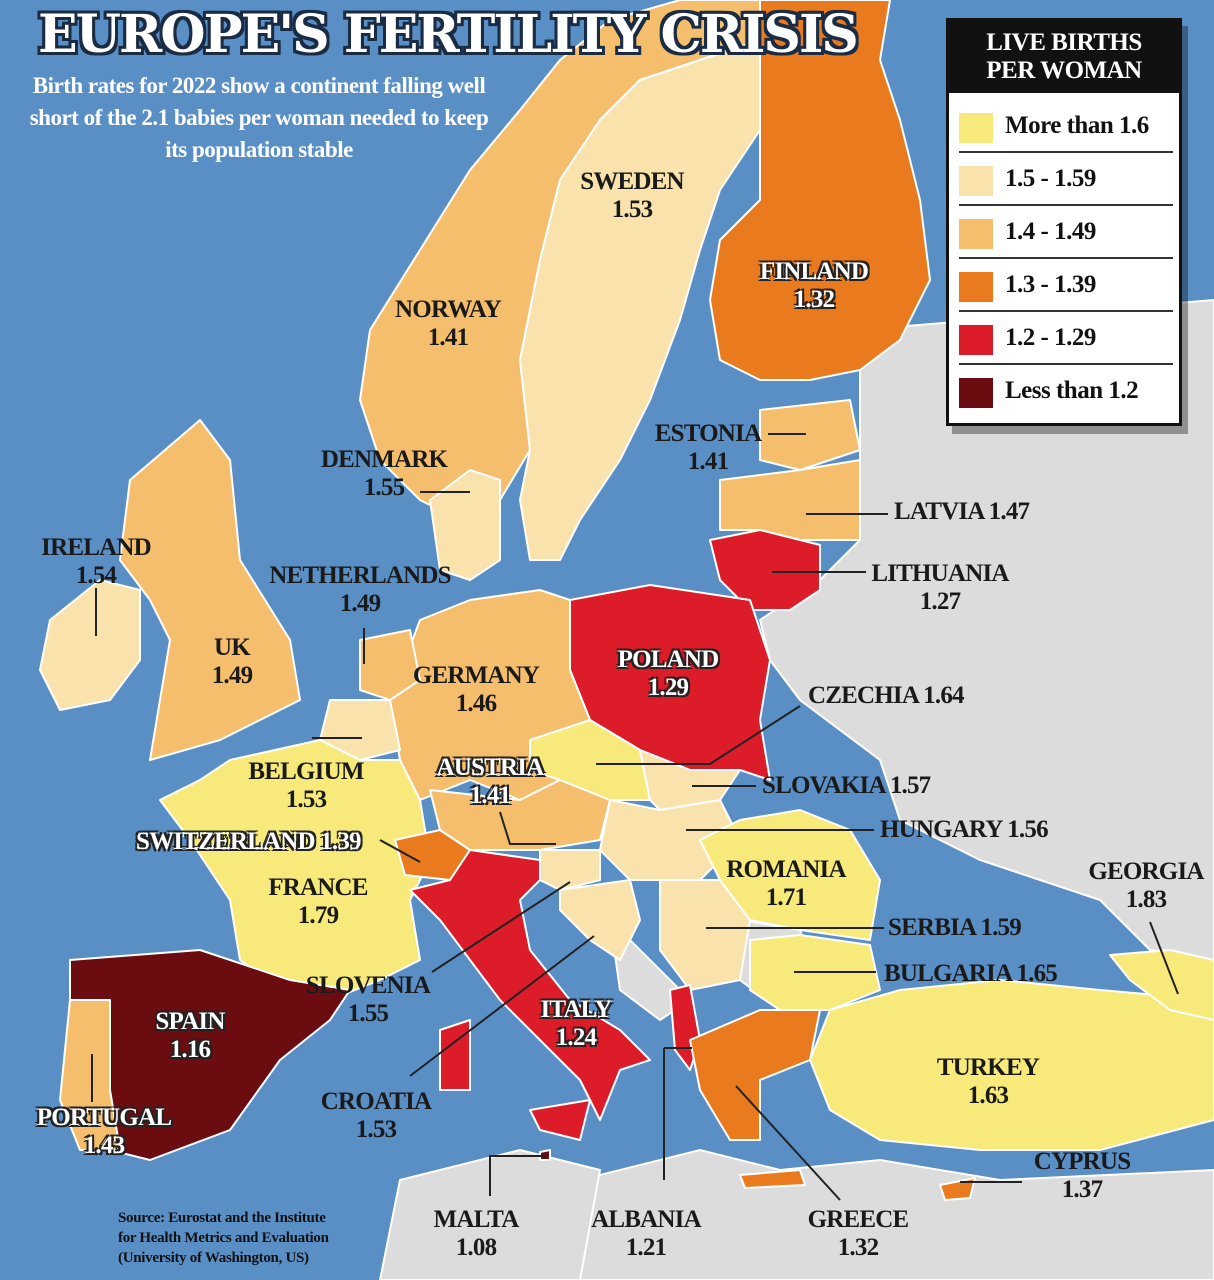 This screenshot has width=1214, height=1280. I want to click on country-name: PORTUGAL, so click(104, 1117).